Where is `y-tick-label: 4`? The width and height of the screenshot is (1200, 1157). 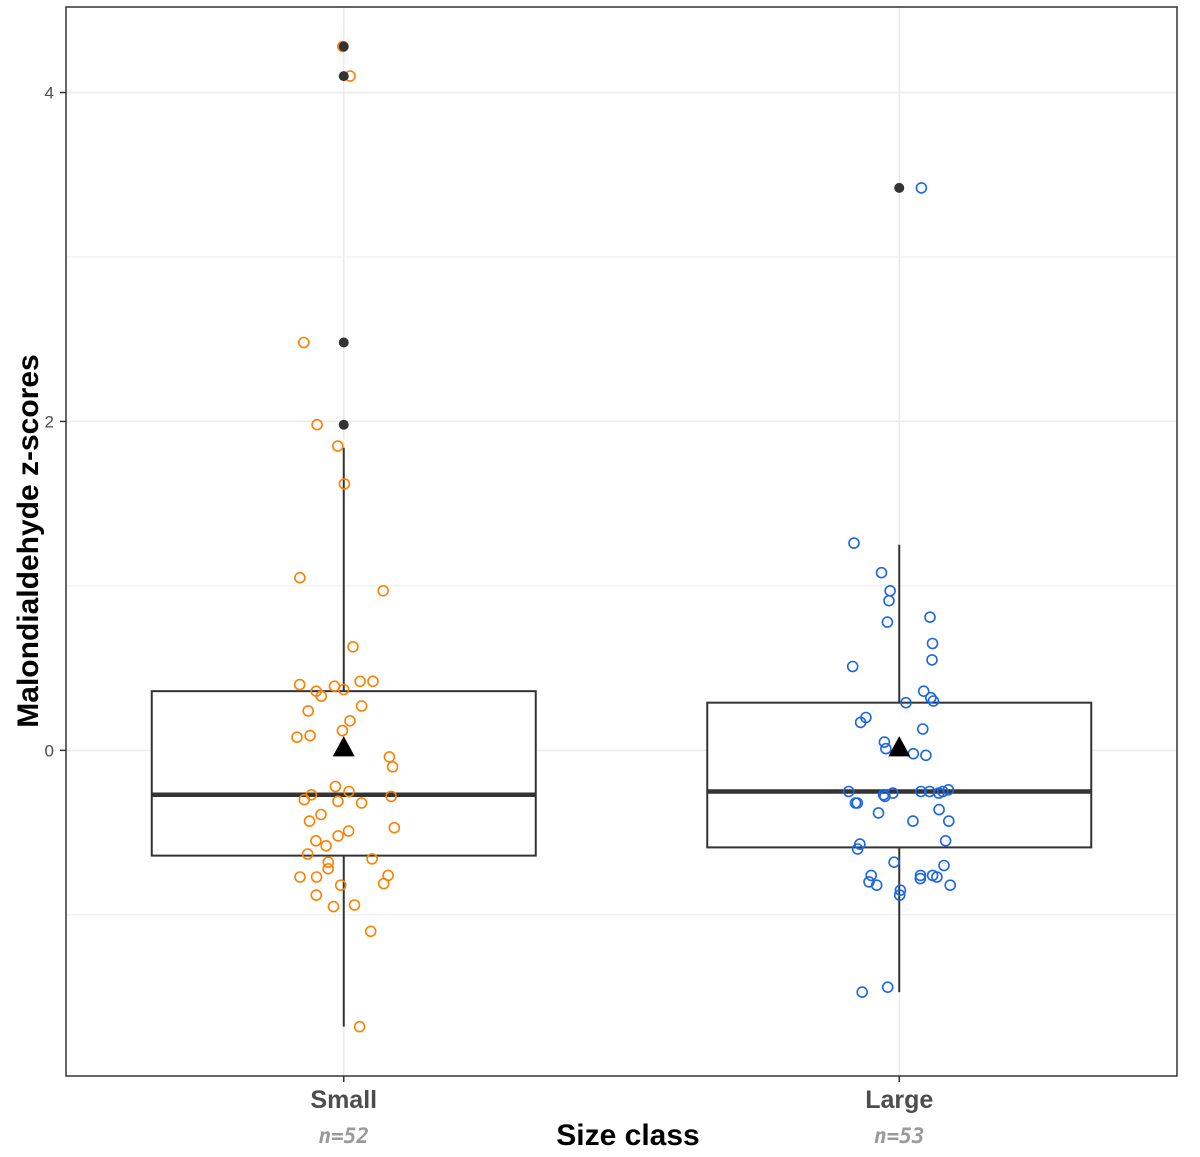 y-tick-label: 4 is located at coordinates (49, 93).